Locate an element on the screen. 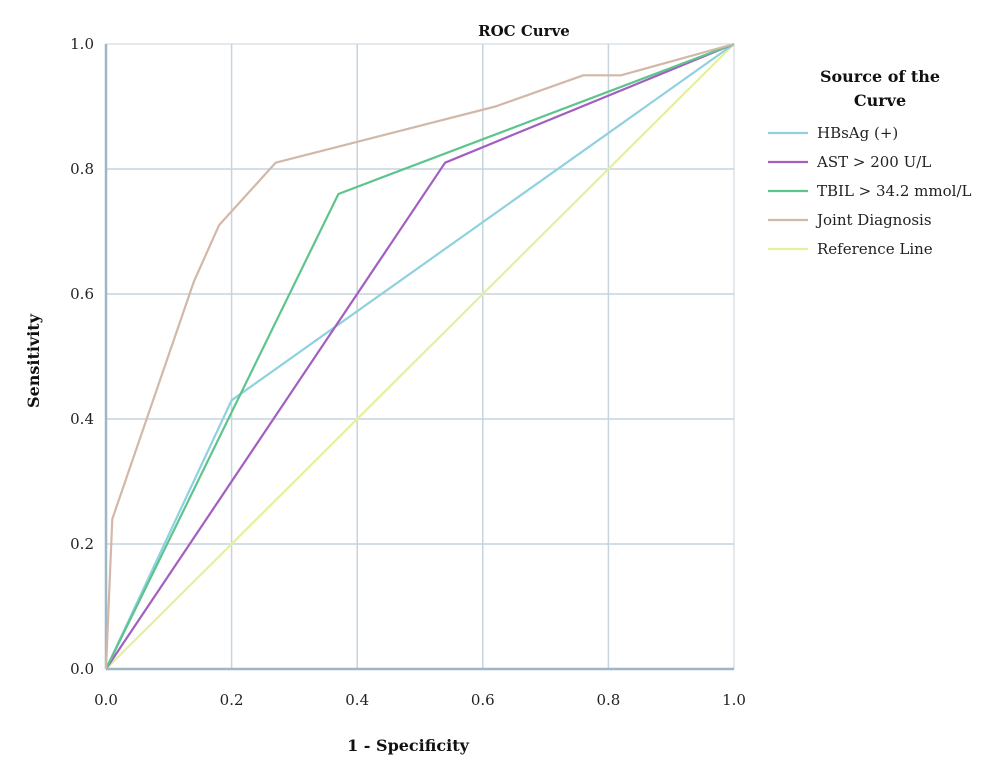 The width and height of the screenshot is (1000, 767). x-tick-label: 0.6 is located at coordinates (483, 700).